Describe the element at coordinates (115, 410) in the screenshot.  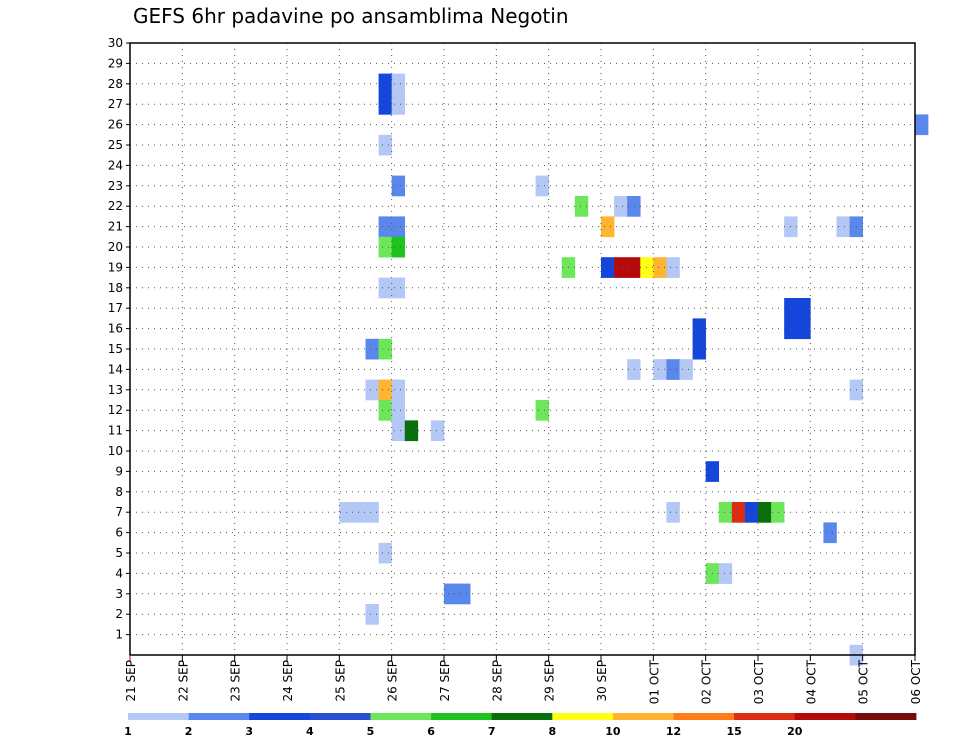
I see `y-tick-label: 12` at that location.